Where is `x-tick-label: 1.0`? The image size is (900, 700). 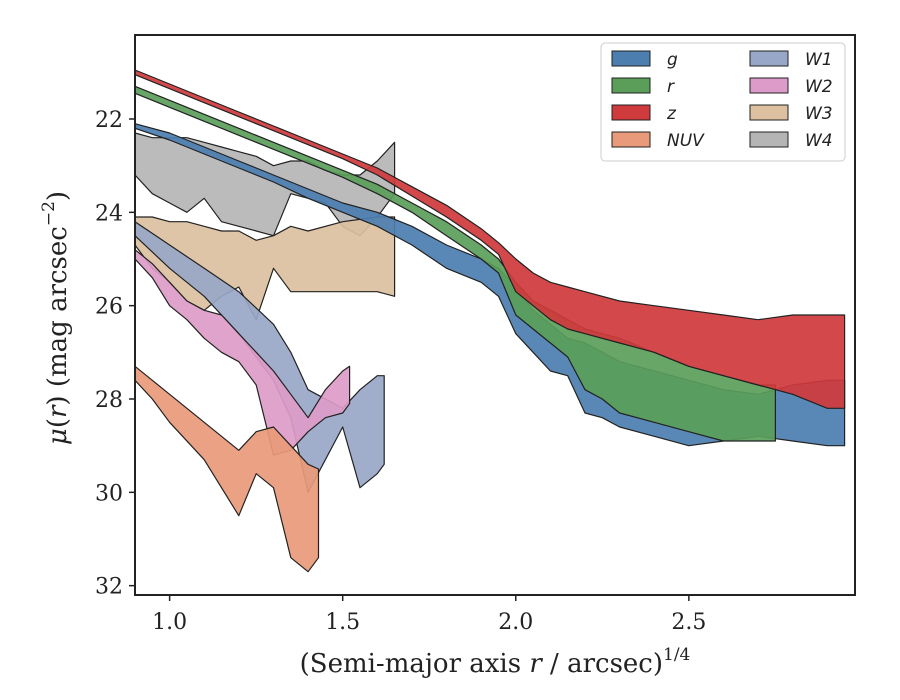 x-tick-label: 1.0 is located at coordinates (169, 622).